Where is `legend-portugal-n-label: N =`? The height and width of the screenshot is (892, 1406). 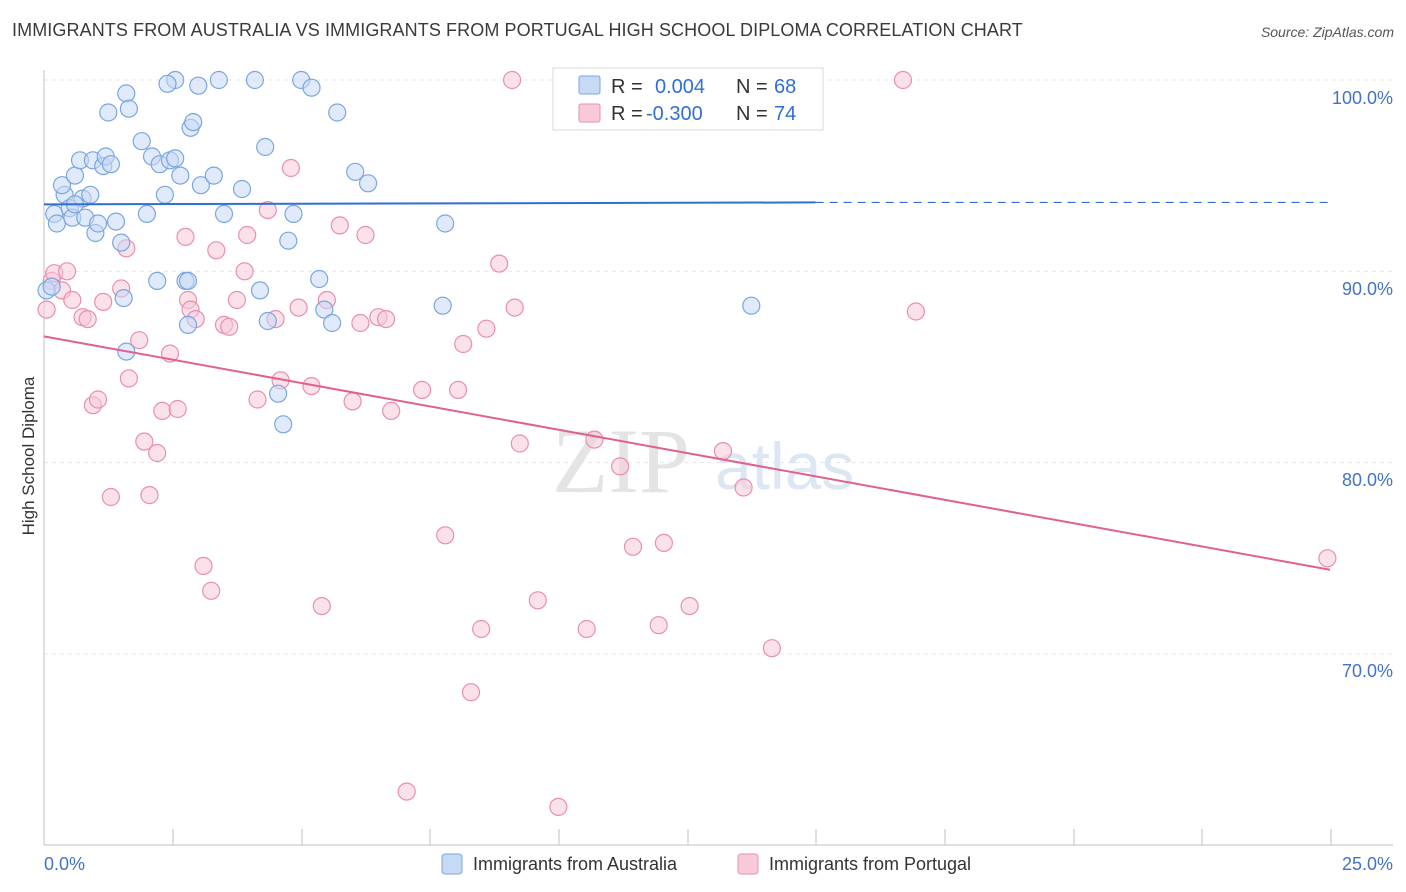
legend-portugal-n-label: N = is located at coordinates (752, 114).